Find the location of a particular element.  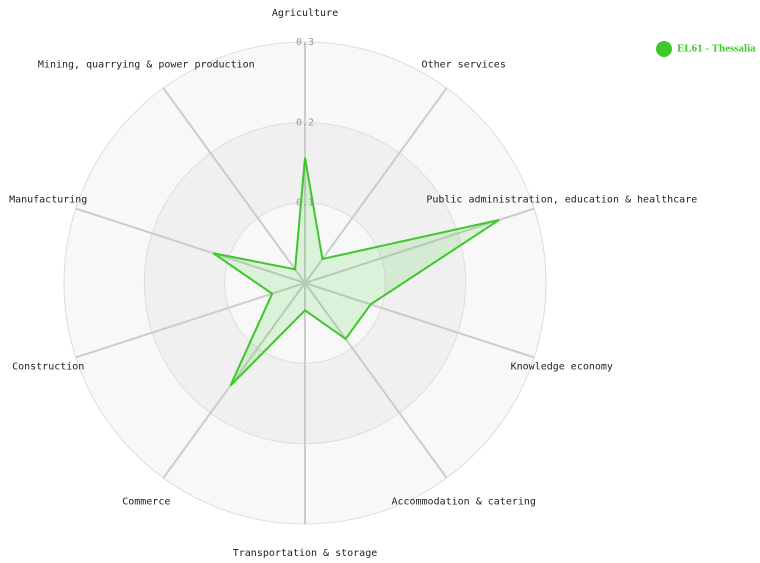

axis-label: Manufacturing is located at coordinates (48, 200).